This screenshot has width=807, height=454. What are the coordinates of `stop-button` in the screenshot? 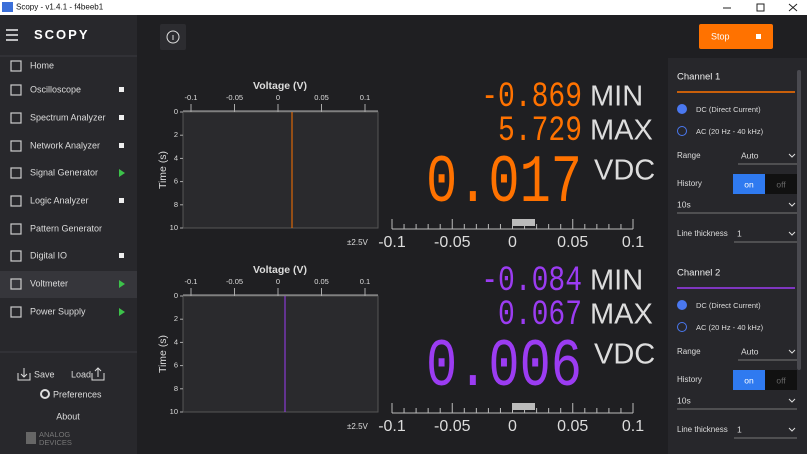 It's located at (736, 36).